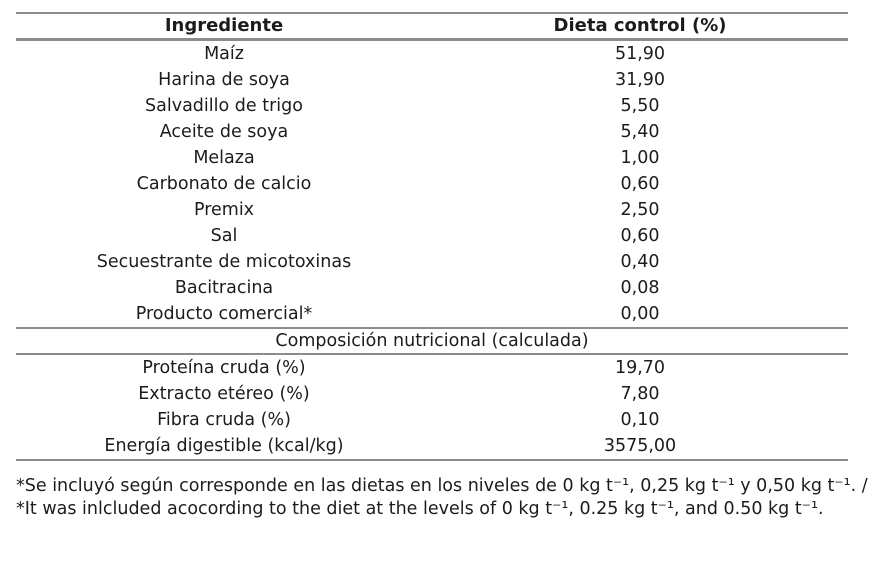  What do you see at coordinates (224, 288) in the screenshot?
I see `ingredient-name: Bacitracina` at bounding box center [224, 288].